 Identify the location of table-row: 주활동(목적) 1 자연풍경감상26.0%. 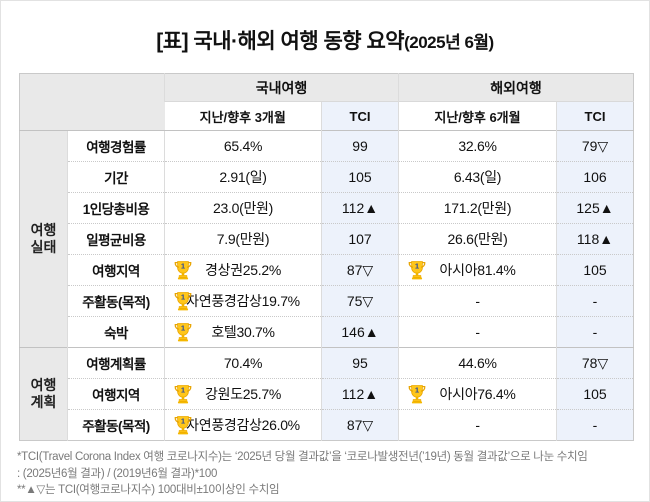
(327, 425).